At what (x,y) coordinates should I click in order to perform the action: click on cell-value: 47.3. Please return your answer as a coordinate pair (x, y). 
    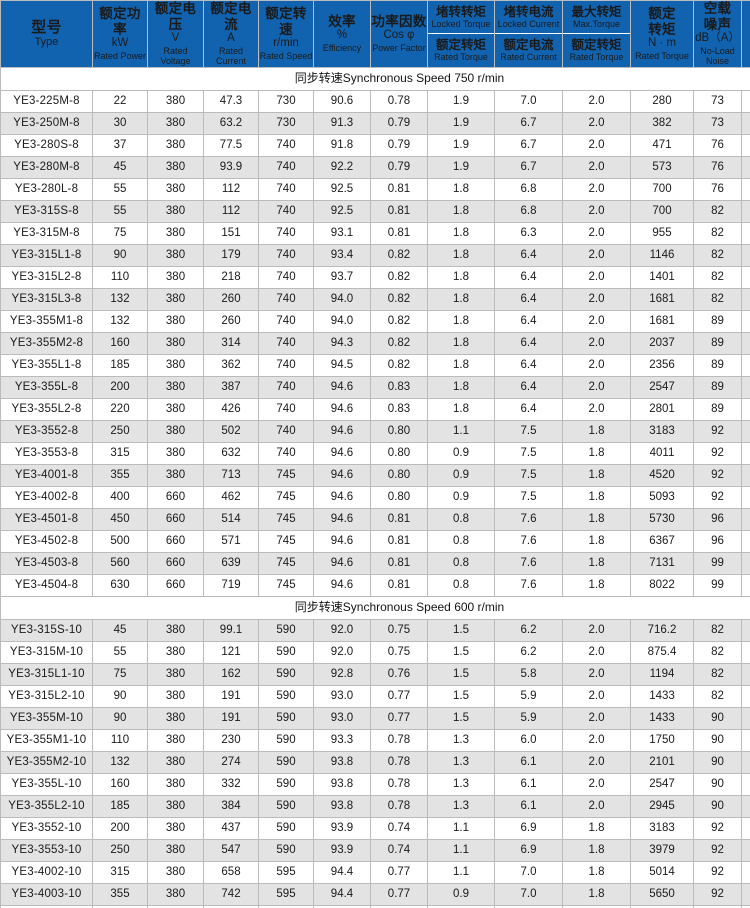
    Looking at the image, I should click on (231, 101).